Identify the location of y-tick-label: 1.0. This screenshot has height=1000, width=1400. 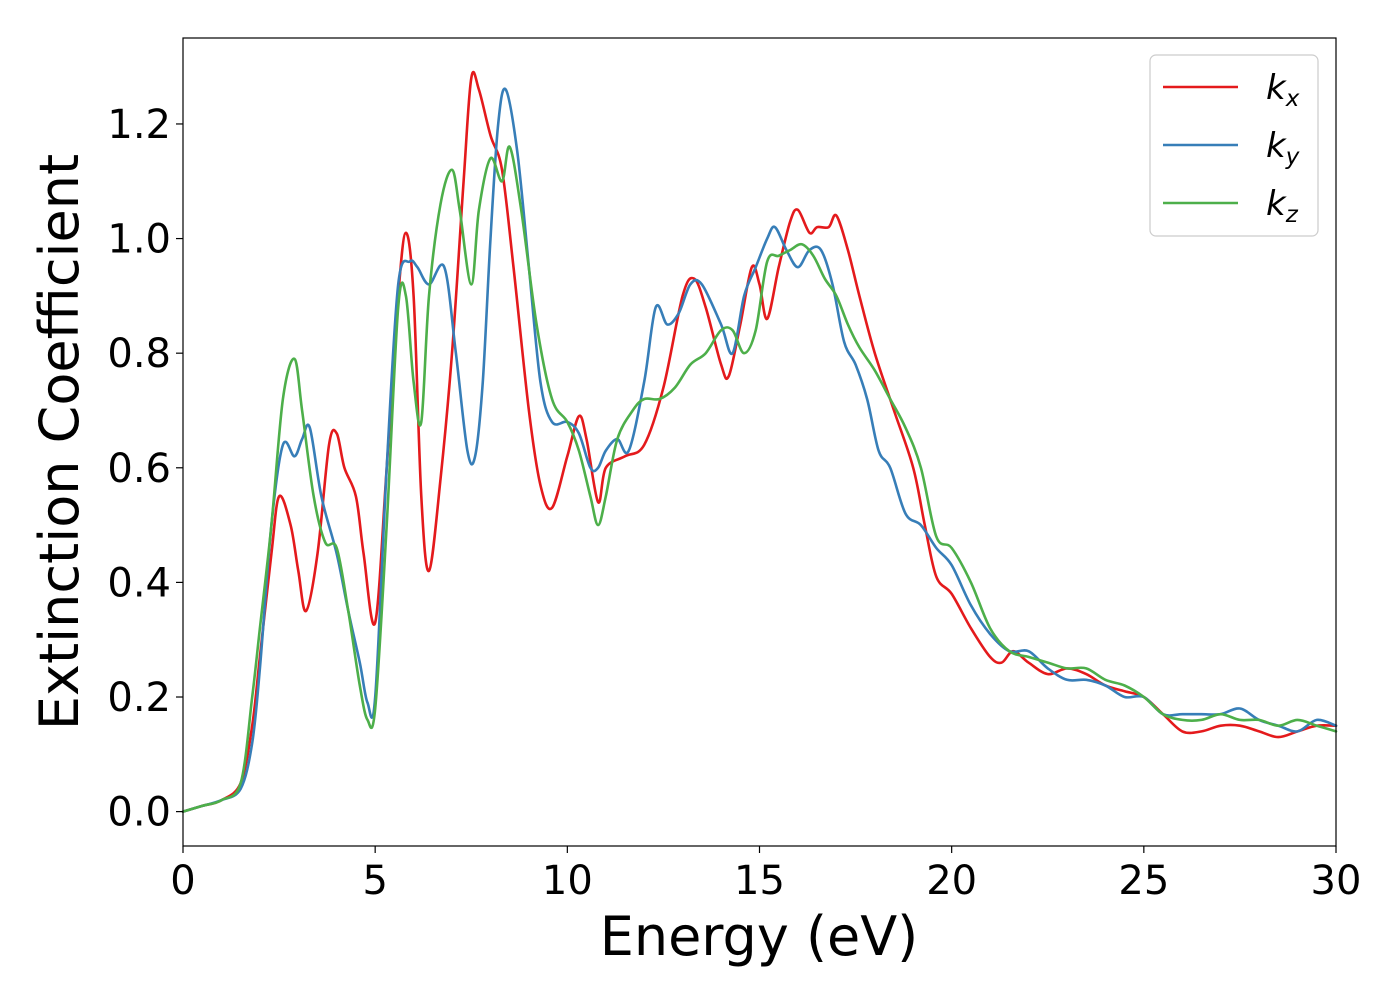
(139, 240).